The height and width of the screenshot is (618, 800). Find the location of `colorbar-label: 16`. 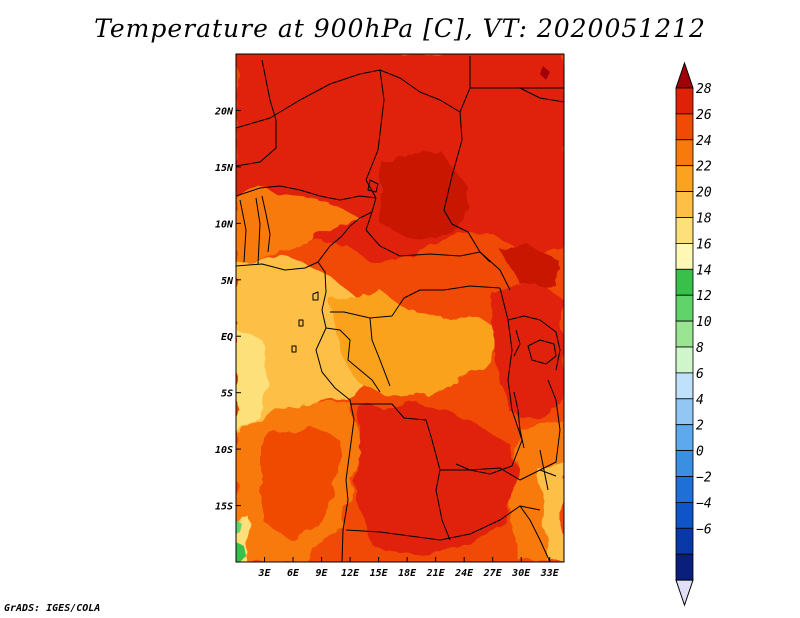

colorbar-label: 16 is located at coordinates (704, 244).